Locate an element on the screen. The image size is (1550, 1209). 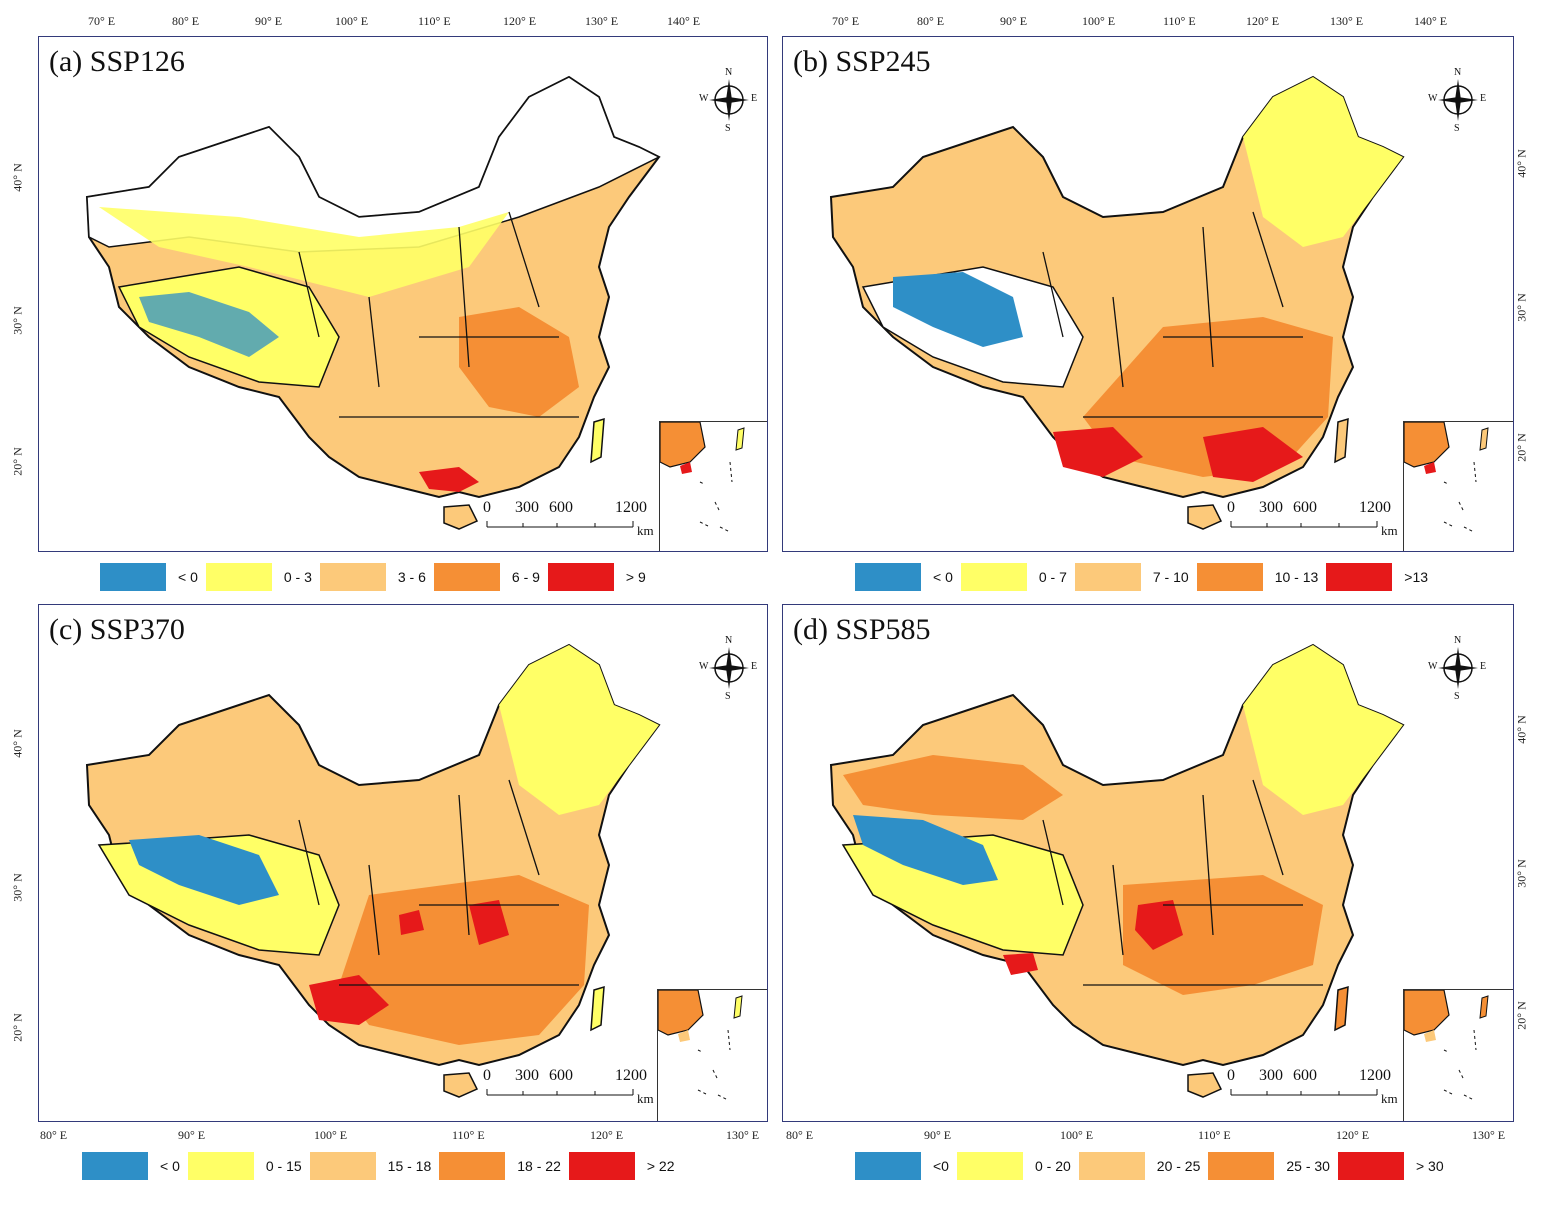
legend-label: <0 is located at coordinates (941, 1166).